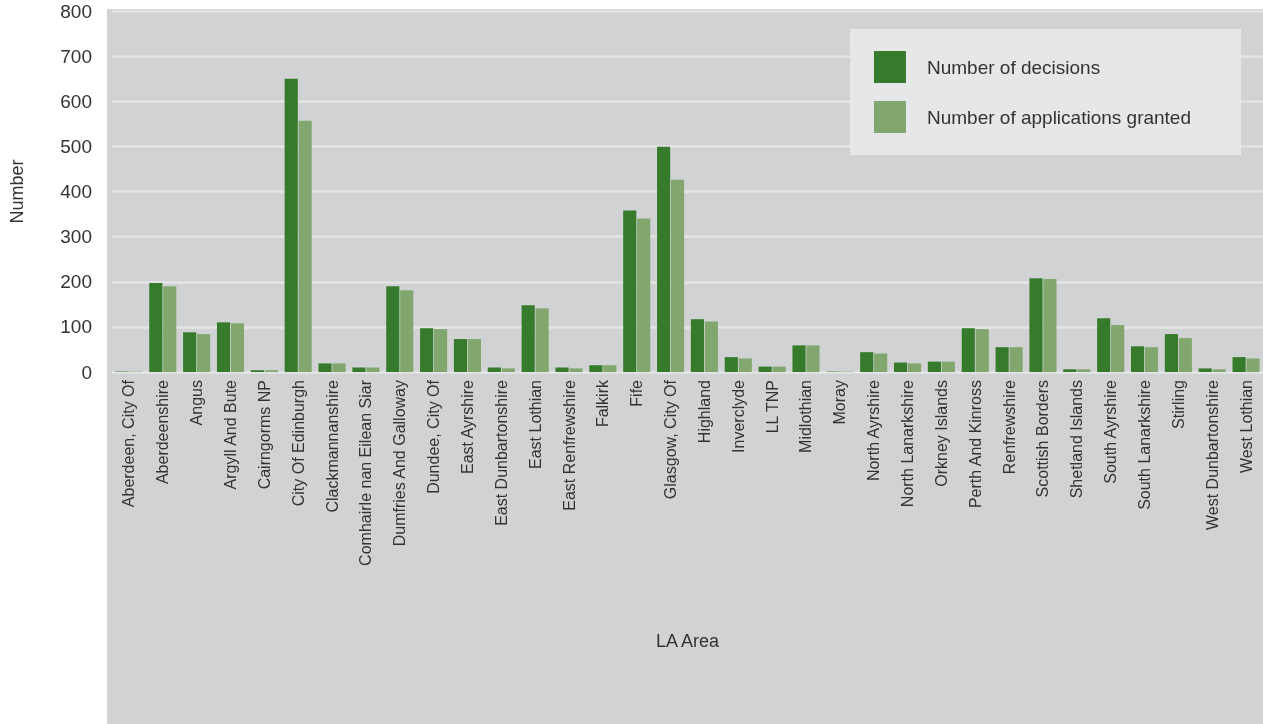  Describe the element at coordinates (1077, 439) in the screenshot. I see `x-tick-label: Shetland Islands` at that location.